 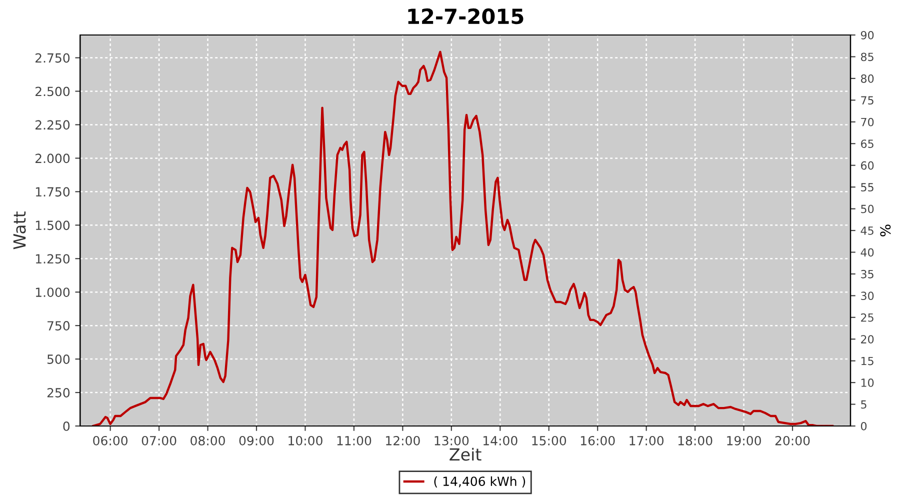 What do you see at coordinates (58, 359) in the screenshot?
I see `y-tick-label: 500` at bounding box center [58, 359].